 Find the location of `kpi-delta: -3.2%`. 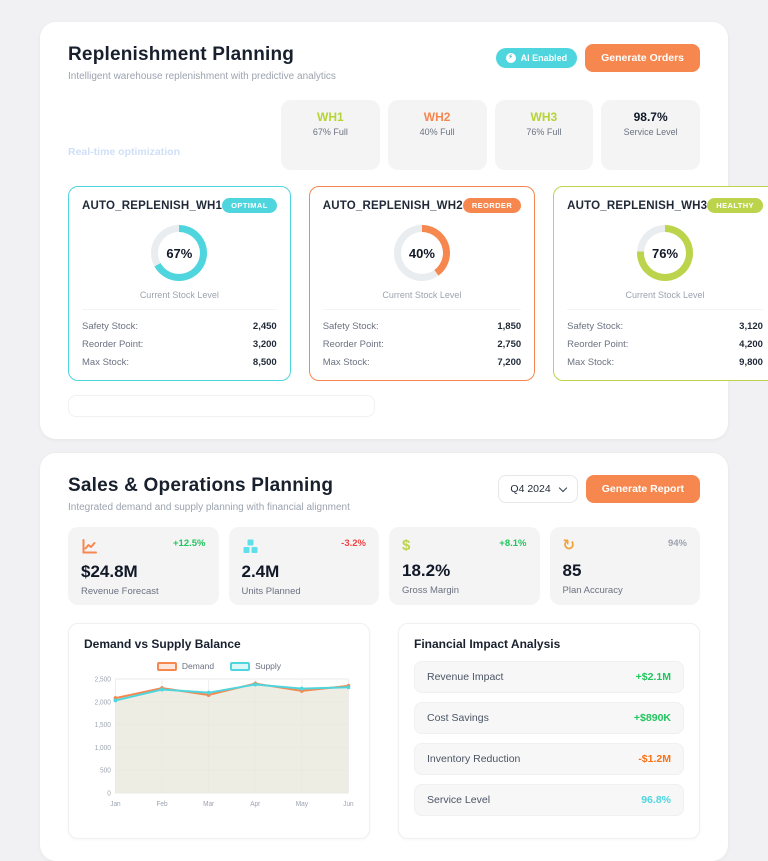

kpi-delta: -3.2% is located at coordinates (353, 543).